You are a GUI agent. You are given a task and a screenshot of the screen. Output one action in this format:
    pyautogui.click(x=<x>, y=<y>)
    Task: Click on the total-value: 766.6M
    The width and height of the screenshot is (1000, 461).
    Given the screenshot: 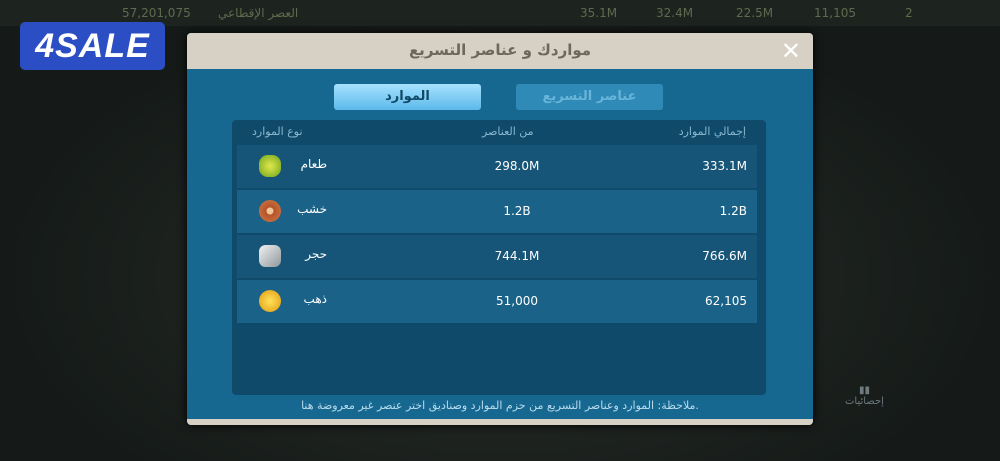 What is the action you would take?
    pyautogui.click(x=724, y=256)
    